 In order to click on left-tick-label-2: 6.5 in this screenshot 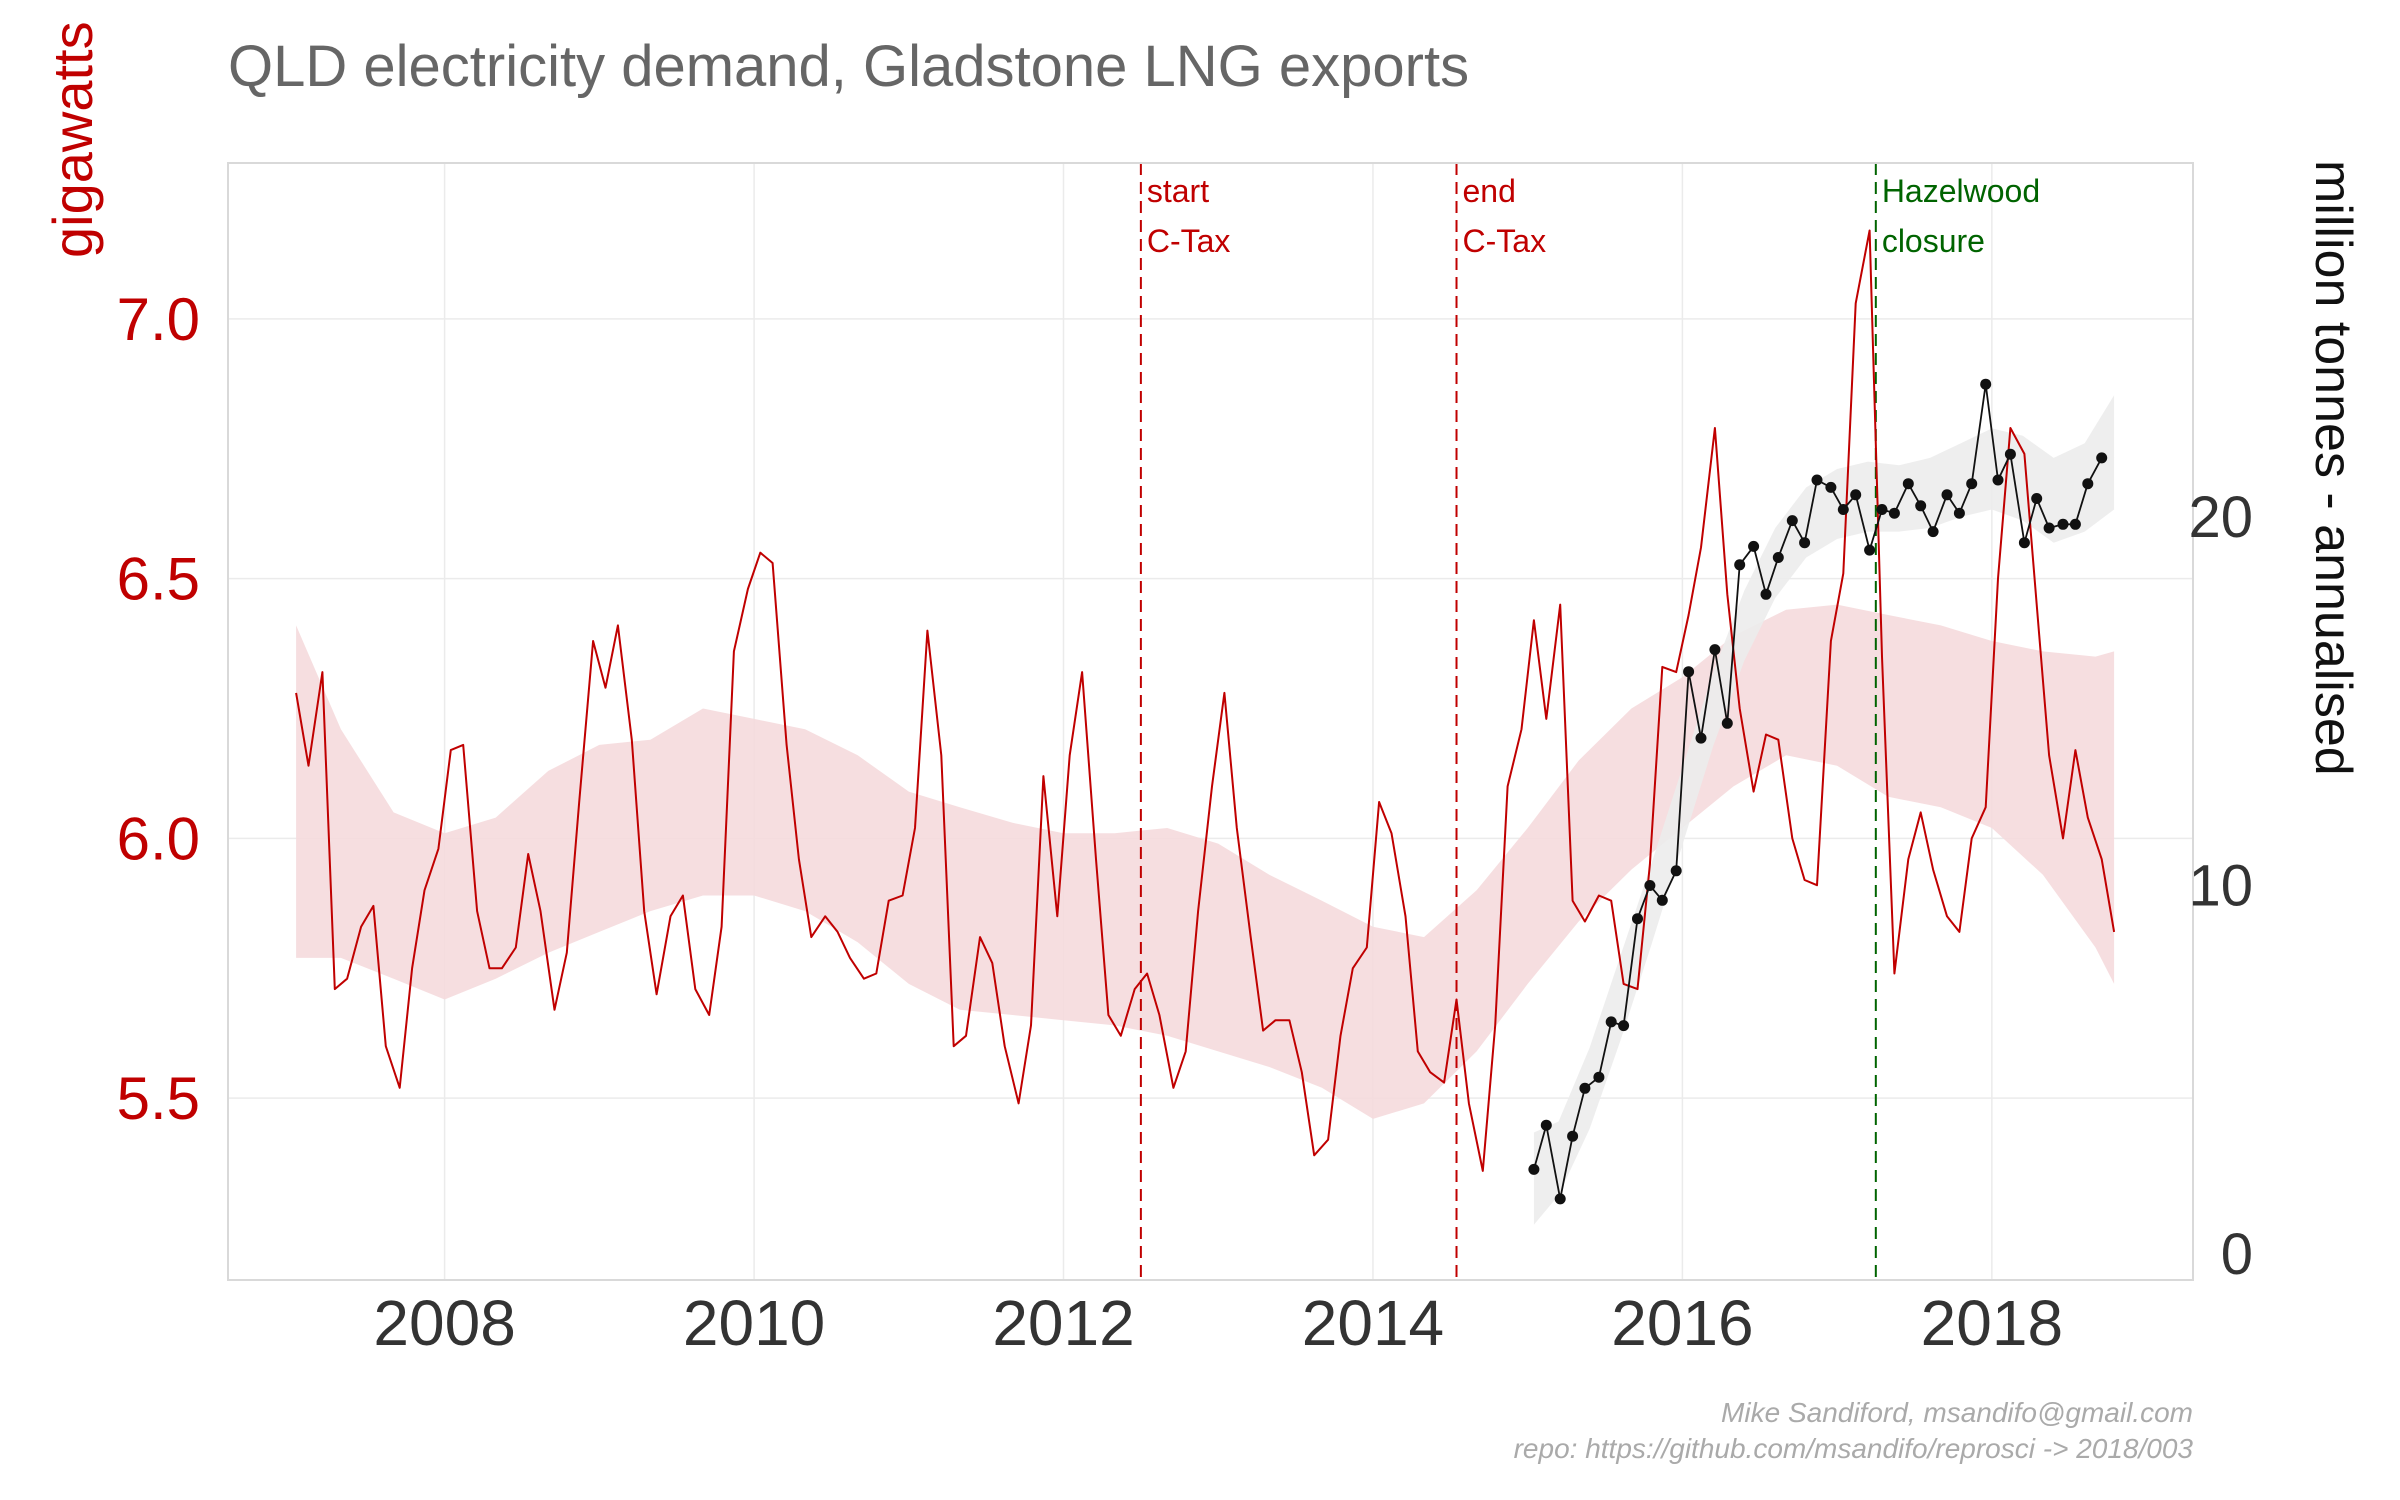, I will do `click(158, 579)`.